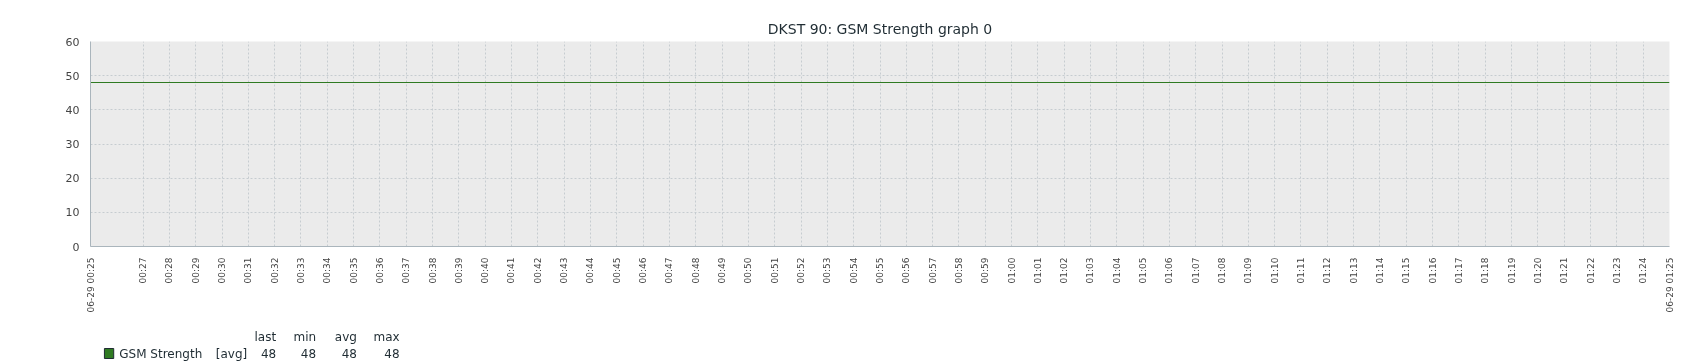  I want to click on x-tick-label: 00:36, so click(379, 270).